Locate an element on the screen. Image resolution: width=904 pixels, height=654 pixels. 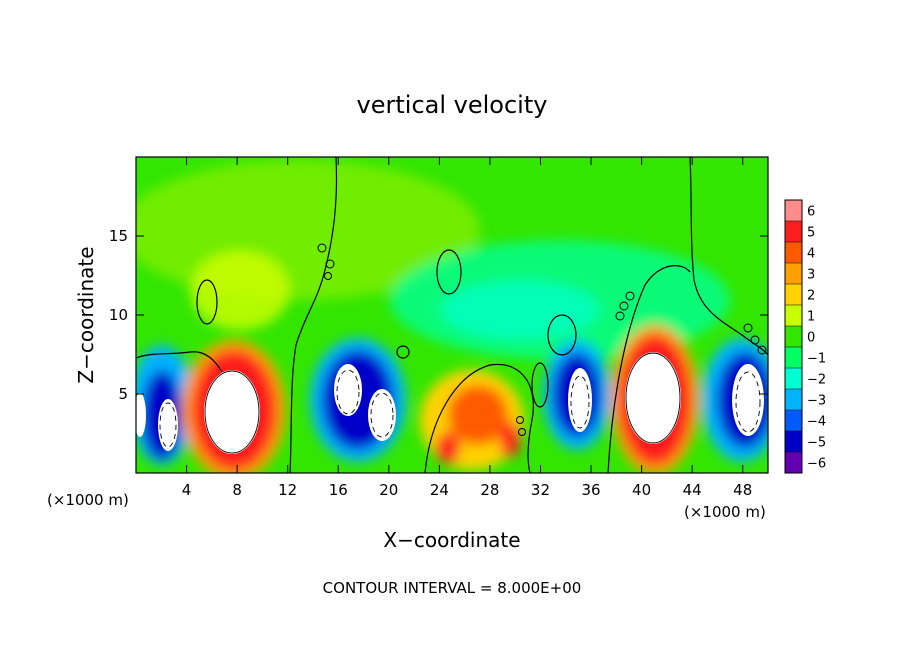
updraft-center-small-a is located at coordinates (448, 448).